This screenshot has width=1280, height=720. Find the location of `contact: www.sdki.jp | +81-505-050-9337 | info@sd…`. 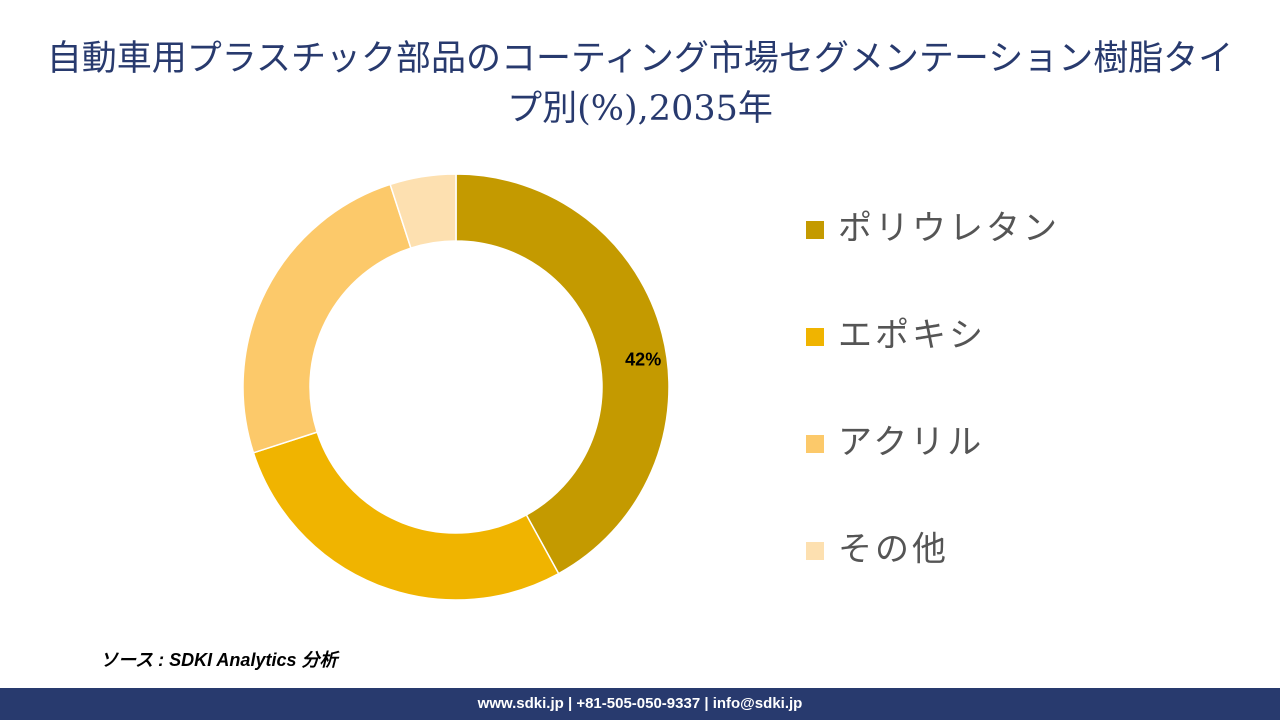

contact: www.sdki.jp | +81-505-050-9337 | info@sd… is located at coordinates (640, 703).